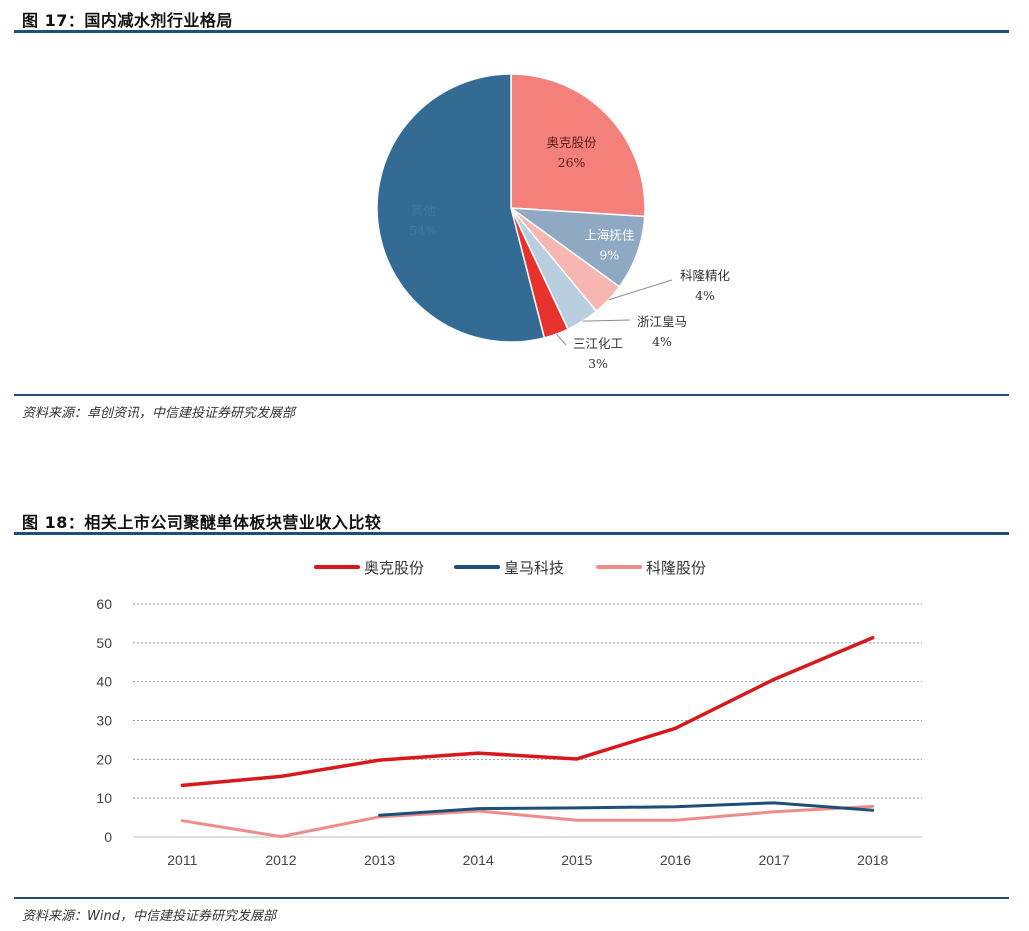 The height and width of the screenshot is (931, 1029). Describe the element at coordinates (149, 916) in the screenshot. I see `figure18-source: 资料来源：Wind，中信建投证券研究发展部` at that location.